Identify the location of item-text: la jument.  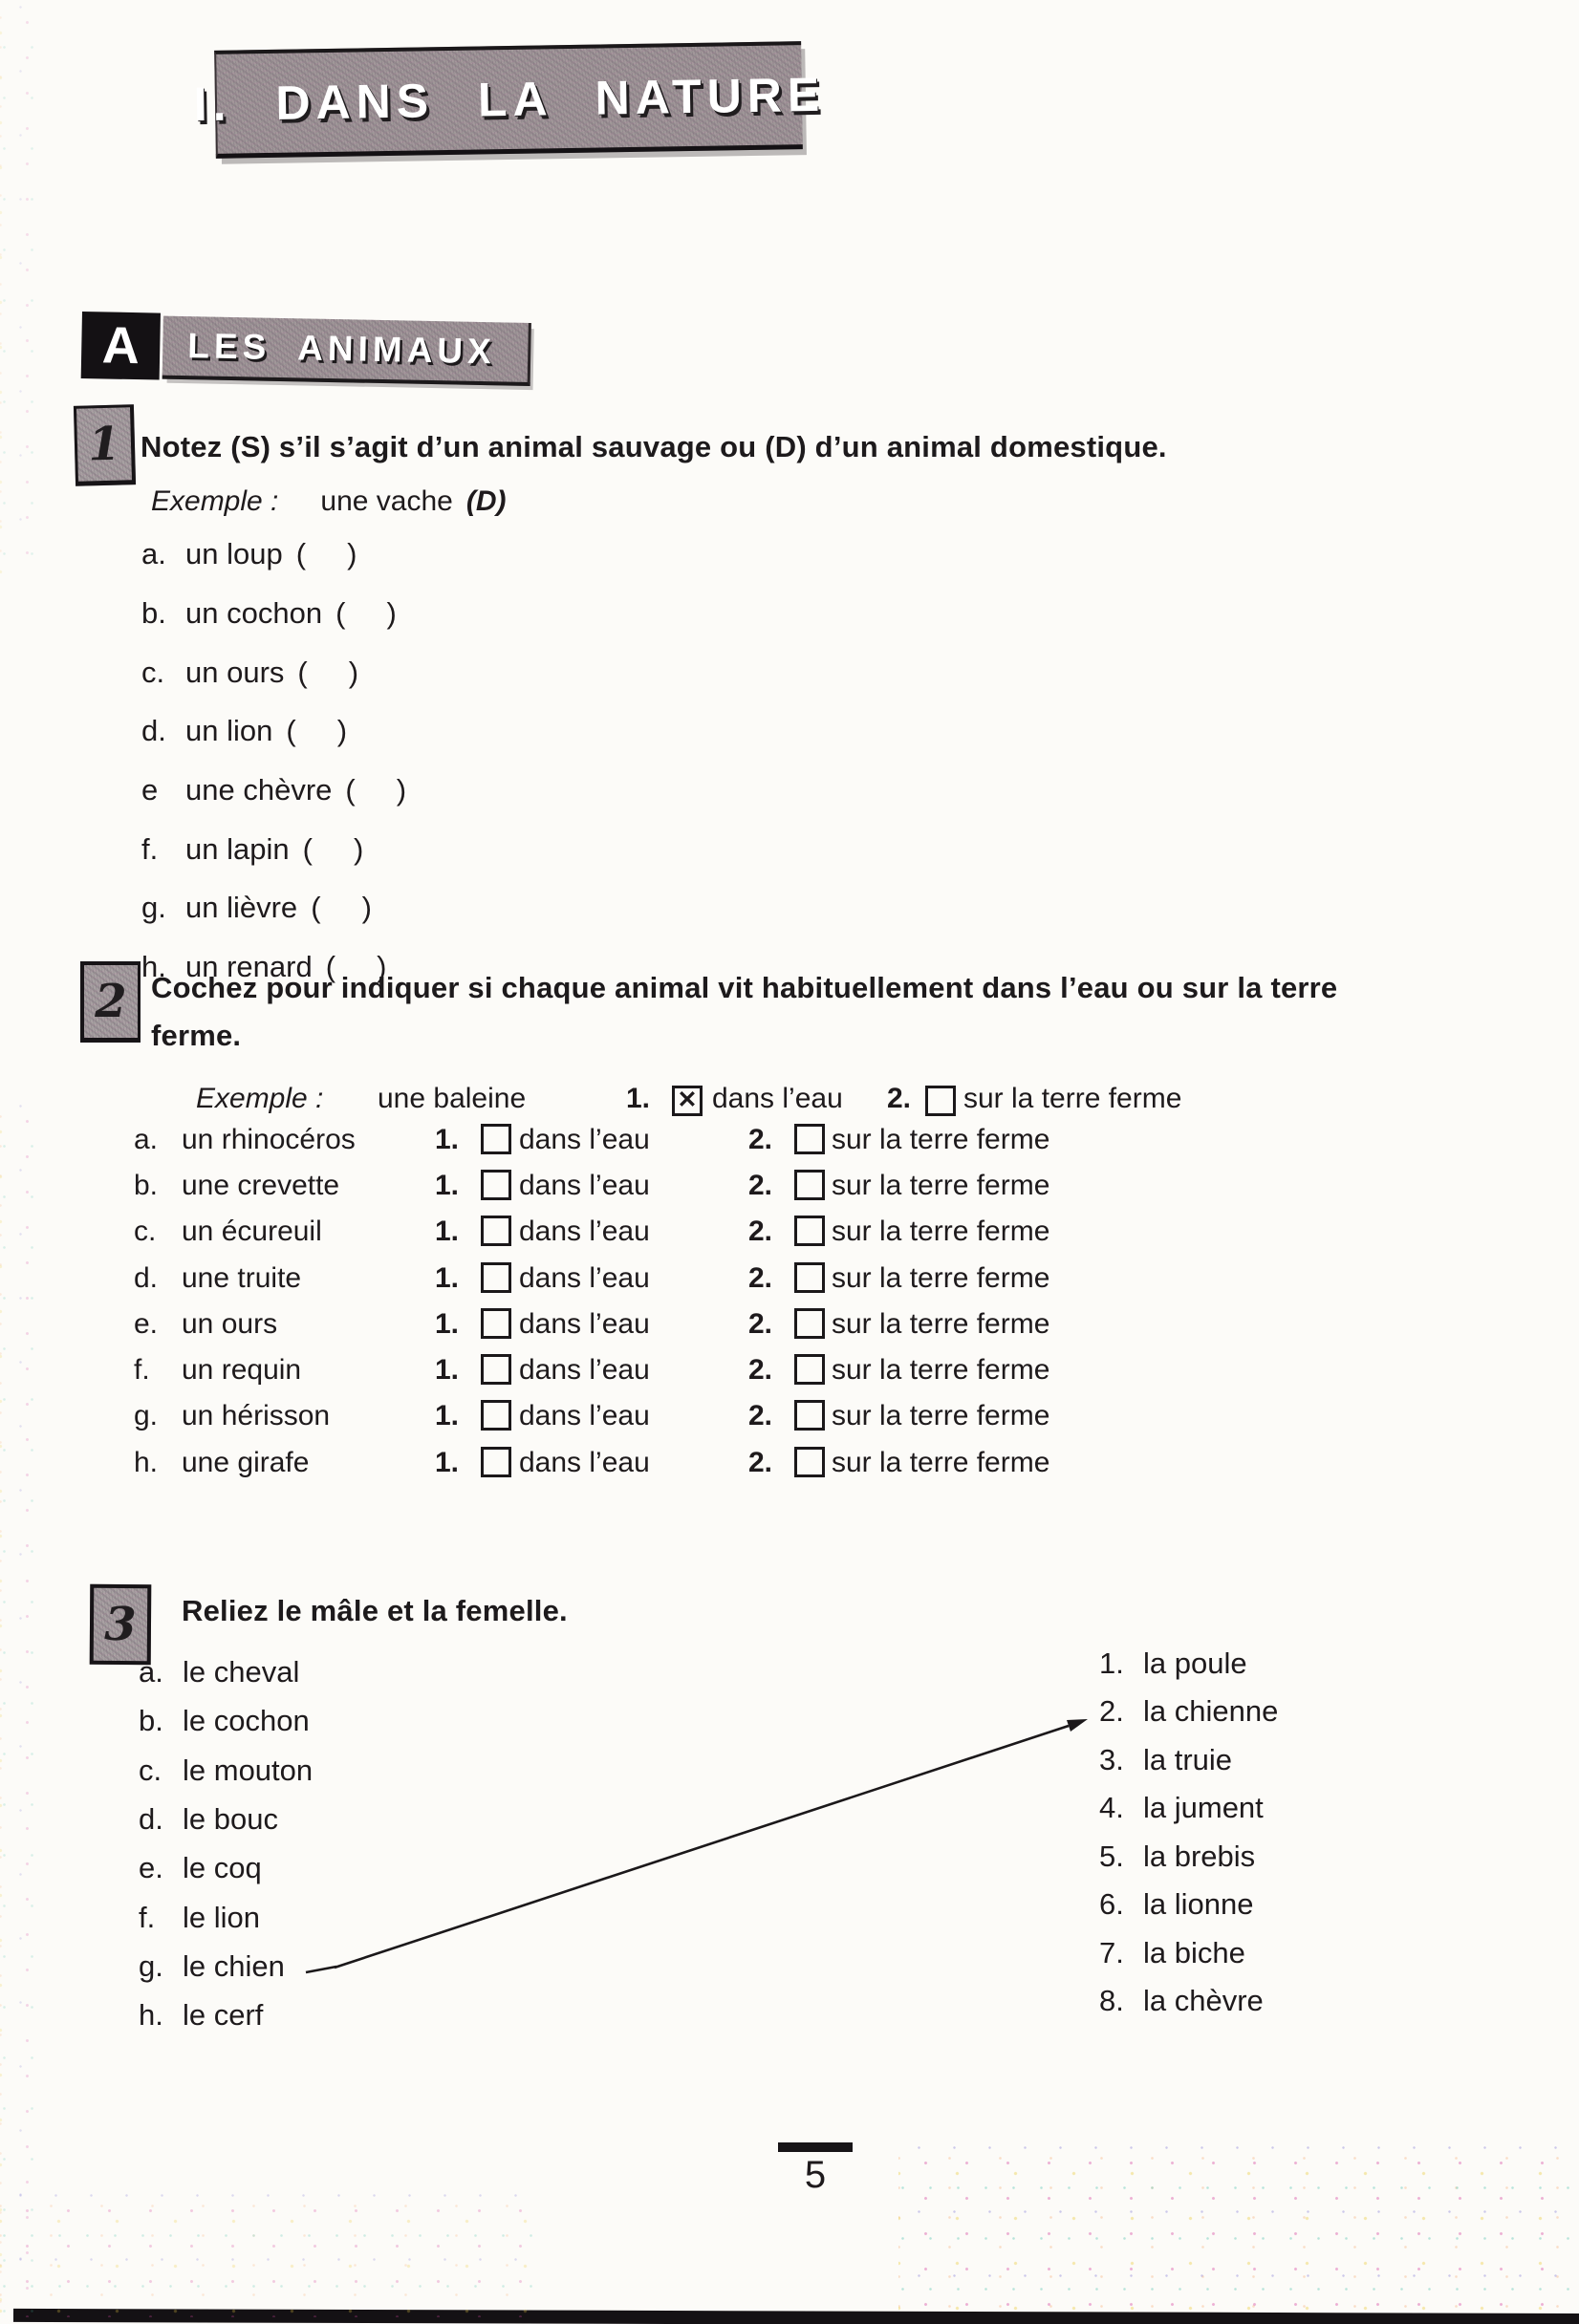
(1203, 1807).